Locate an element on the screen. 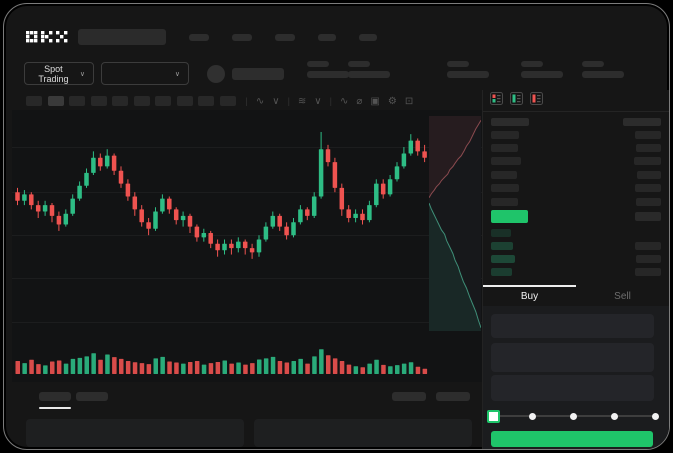 This screenshot has height=453, width=673. pair-name-placeholder is located at coordinates (258, 74).